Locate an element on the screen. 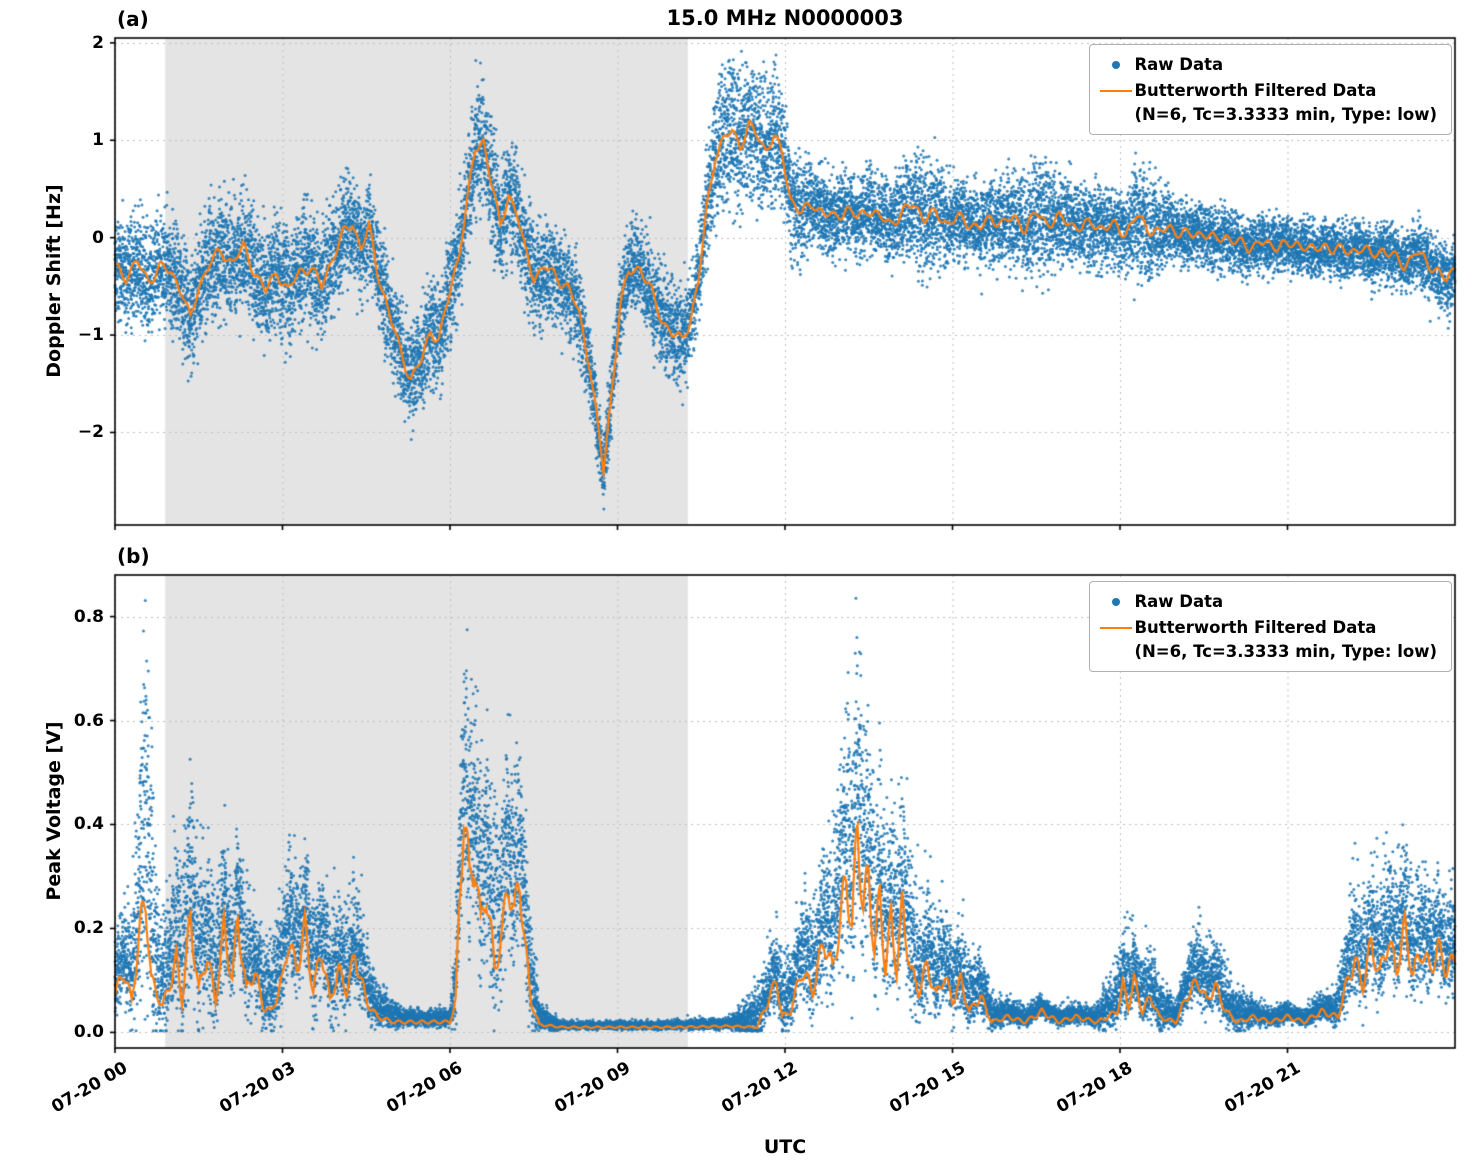 The image size is (1472, 1172). y-tick-label: 0.2 is located at coordinates (88, 928).